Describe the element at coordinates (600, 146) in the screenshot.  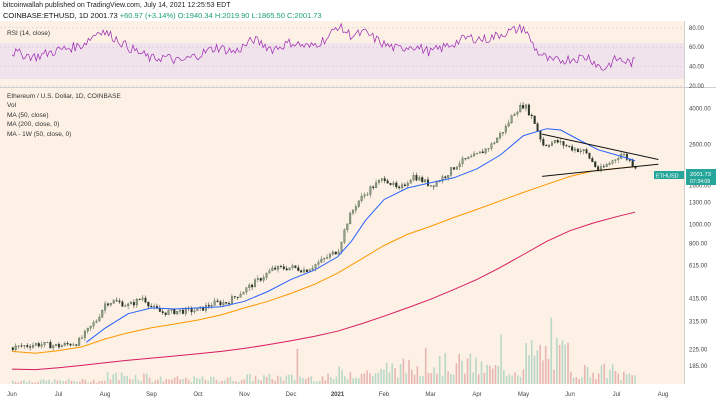
I see `triangle-top-line` at that location.